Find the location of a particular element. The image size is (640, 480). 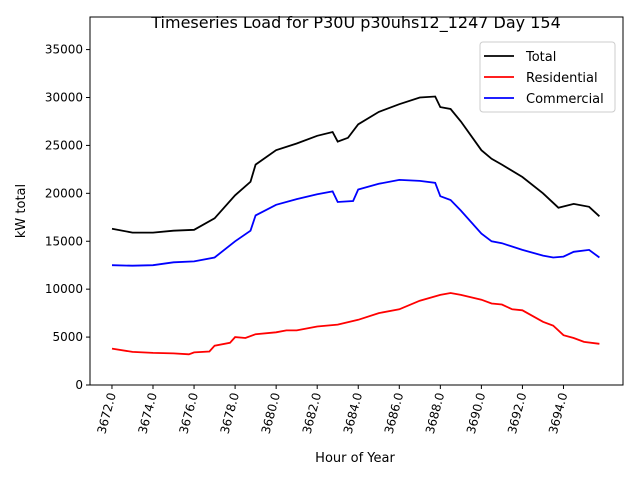

x-tick-label: 3682.0 is located at coordinates (312, 413).